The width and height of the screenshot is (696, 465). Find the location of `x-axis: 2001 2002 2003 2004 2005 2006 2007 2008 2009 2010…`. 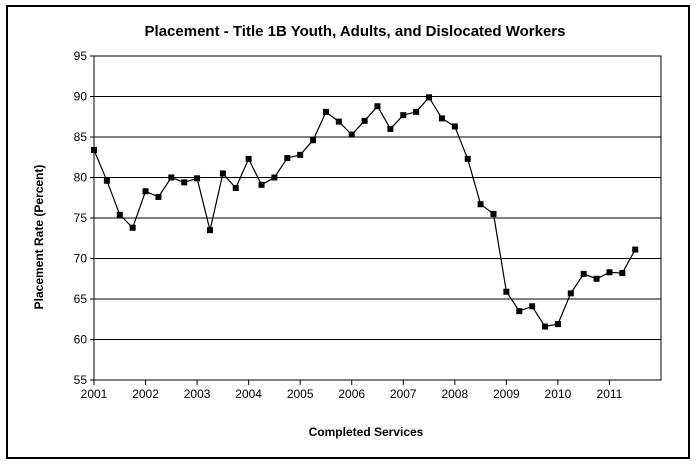

x-axis: 2001 2002 2003 2004 2005 2006 2007 2008 2009 2010… is located at coordinates (352, 390).